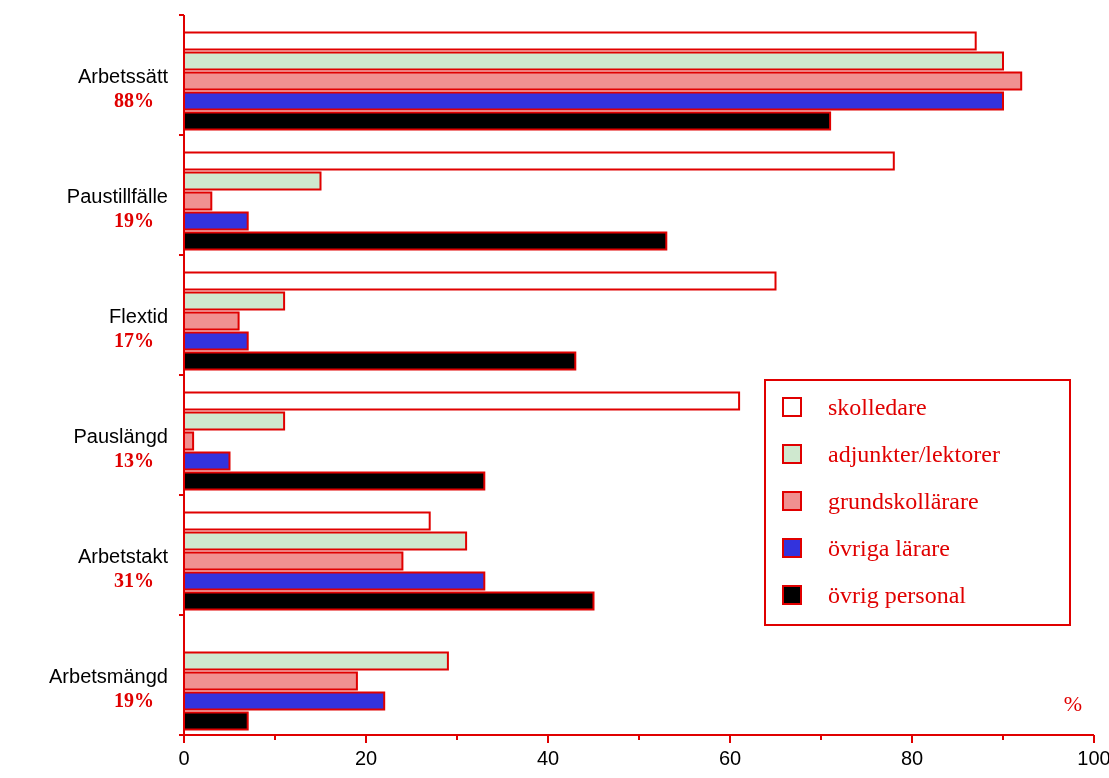 Image resolution: width=1109 pixels, height=778 pixels. Describe the element at coordinates (134, 340) in the screenshot. I see `text: 17%` at that location.